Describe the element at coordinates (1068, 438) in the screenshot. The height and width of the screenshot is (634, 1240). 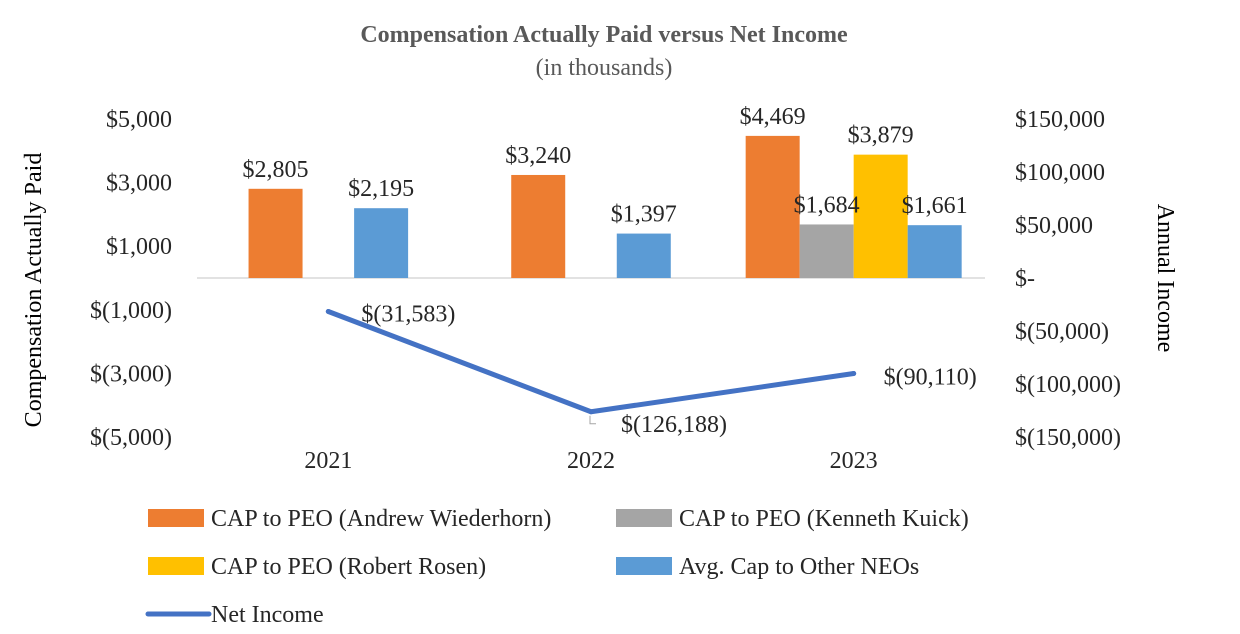
I see `y2-tick-label: $(150,000)` at that location.